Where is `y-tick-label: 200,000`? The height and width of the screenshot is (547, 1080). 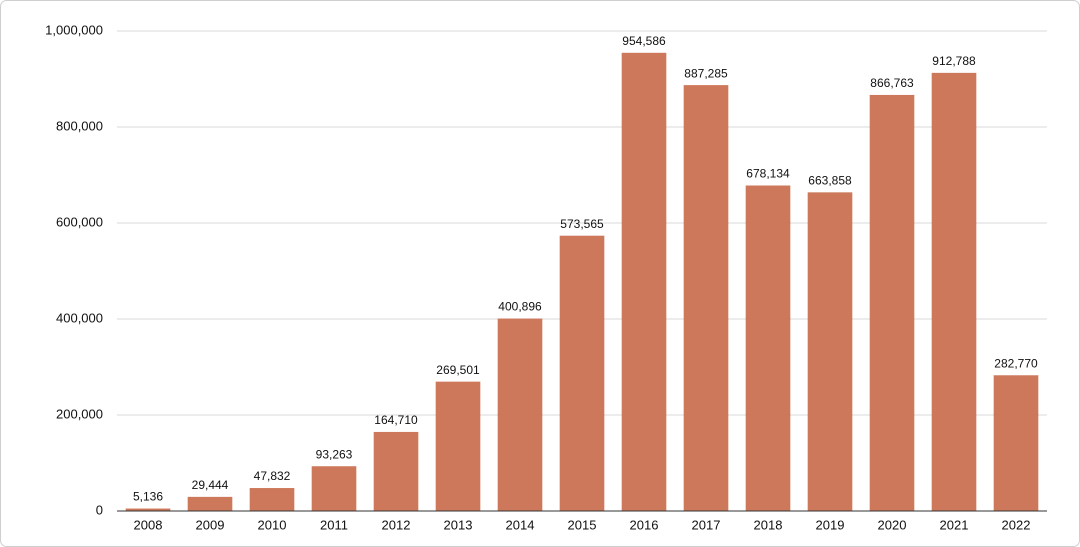 y-tick-label: 200,000 is located at coordinates (79, 413).